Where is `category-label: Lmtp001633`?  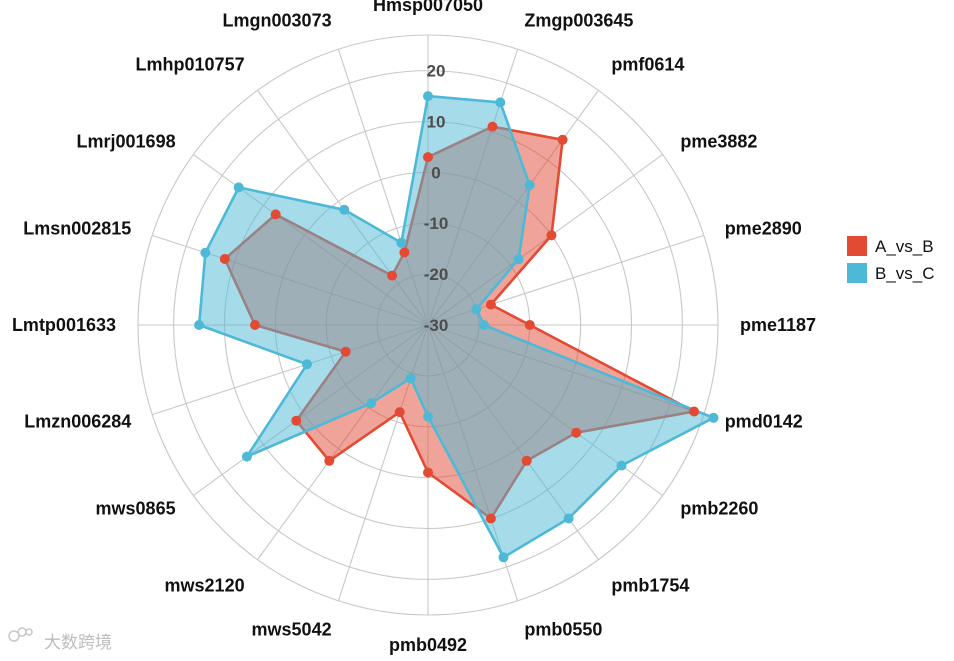
category-label: Lmtp001633 is located at coordinates (64, 325).